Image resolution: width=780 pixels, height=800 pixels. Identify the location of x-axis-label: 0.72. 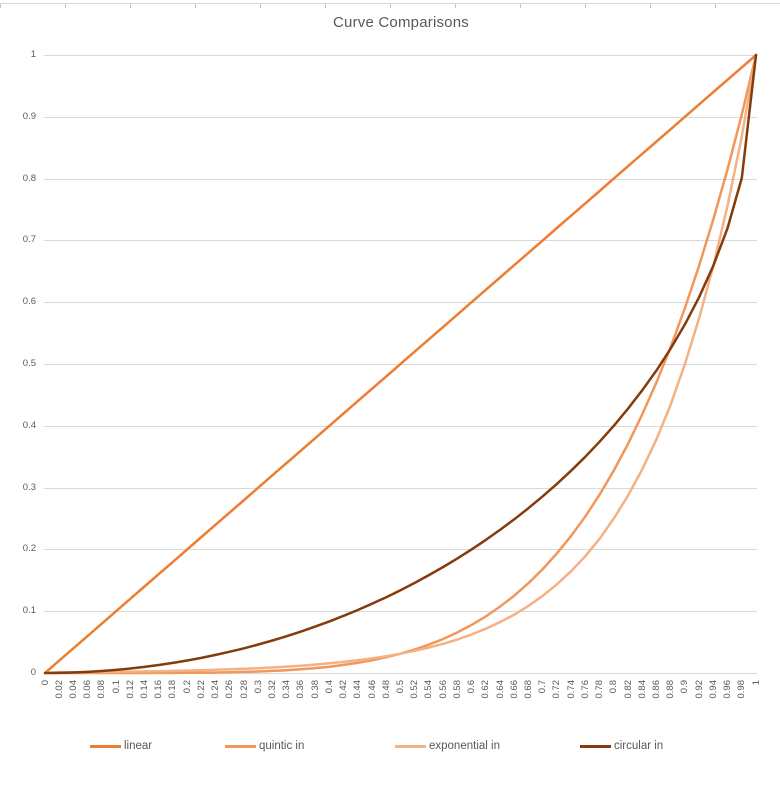
(557, 689).